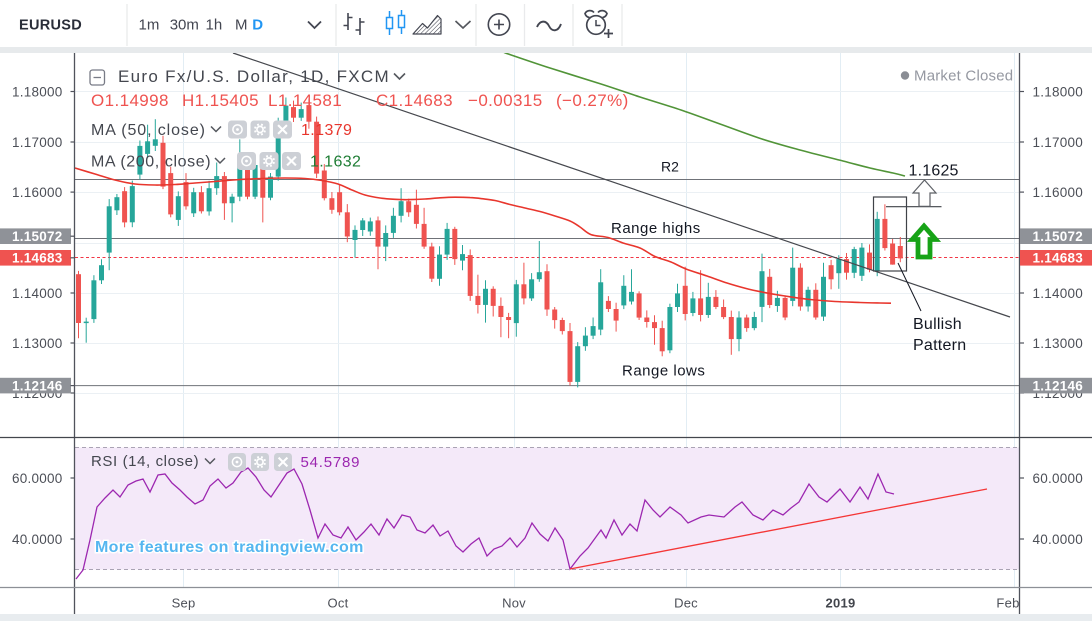 This screenshot has width=1092, height=621. What do you see at coordinates (149, 25) in the screenshot?
I see `svg-text: 1m` at bounding box center [149, 25].